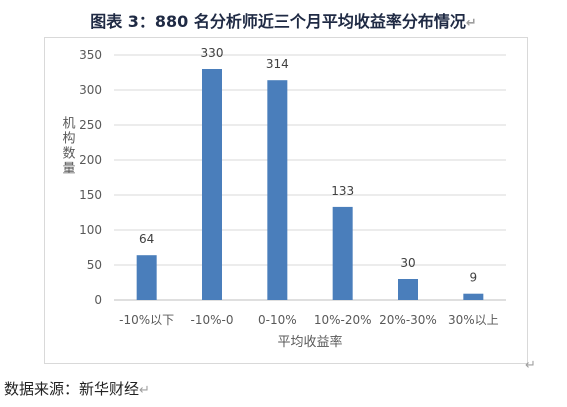  I want to click on data-label: 30, so click(407, 263).